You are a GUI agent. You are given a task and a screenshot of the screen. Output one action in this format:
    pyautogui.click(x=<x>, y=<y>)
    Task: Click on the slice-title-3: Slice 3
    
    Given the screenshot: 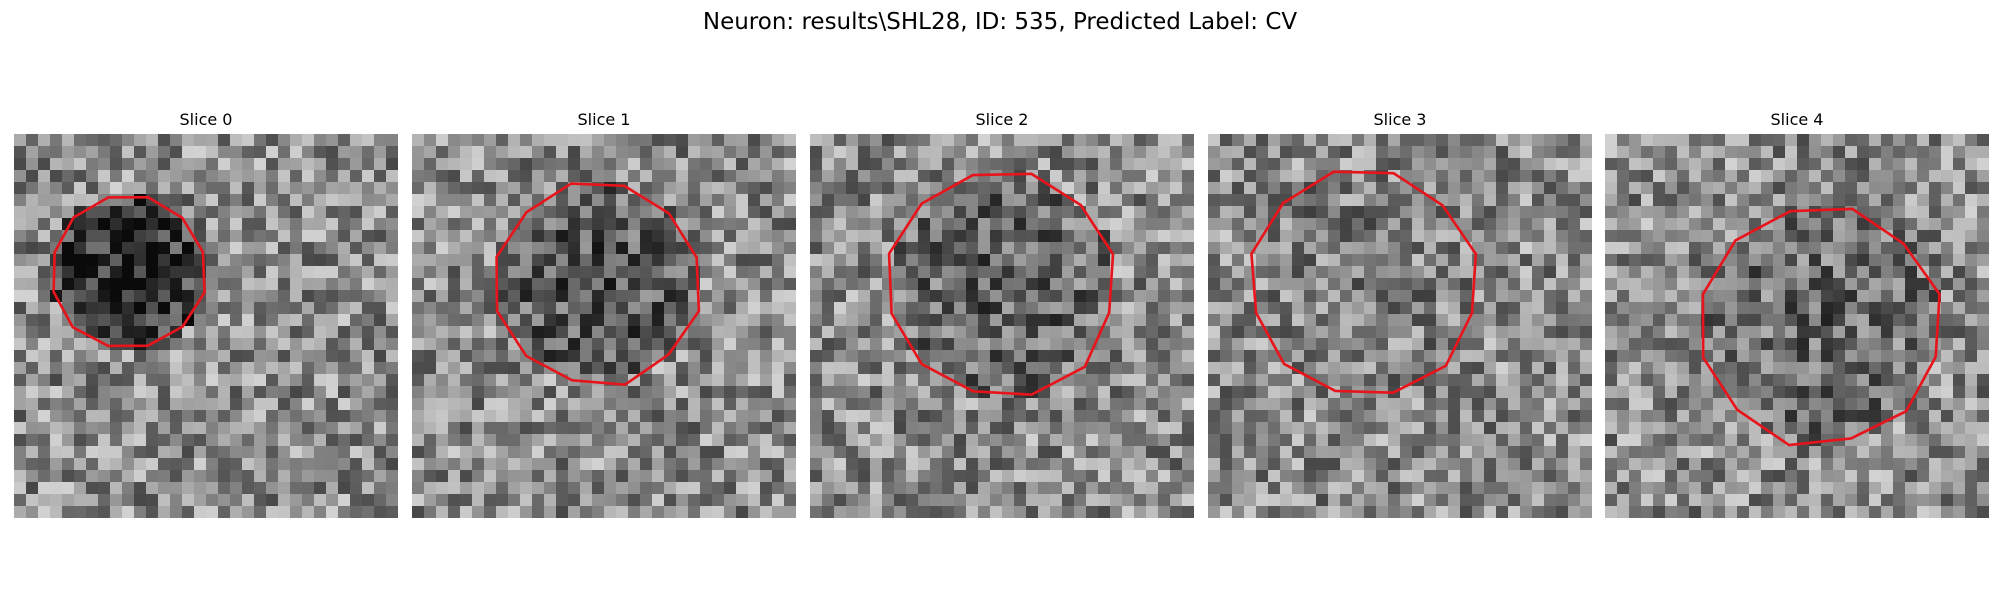 What is the action you would take?
    pyautogui.click(x=1400, y=119)
    